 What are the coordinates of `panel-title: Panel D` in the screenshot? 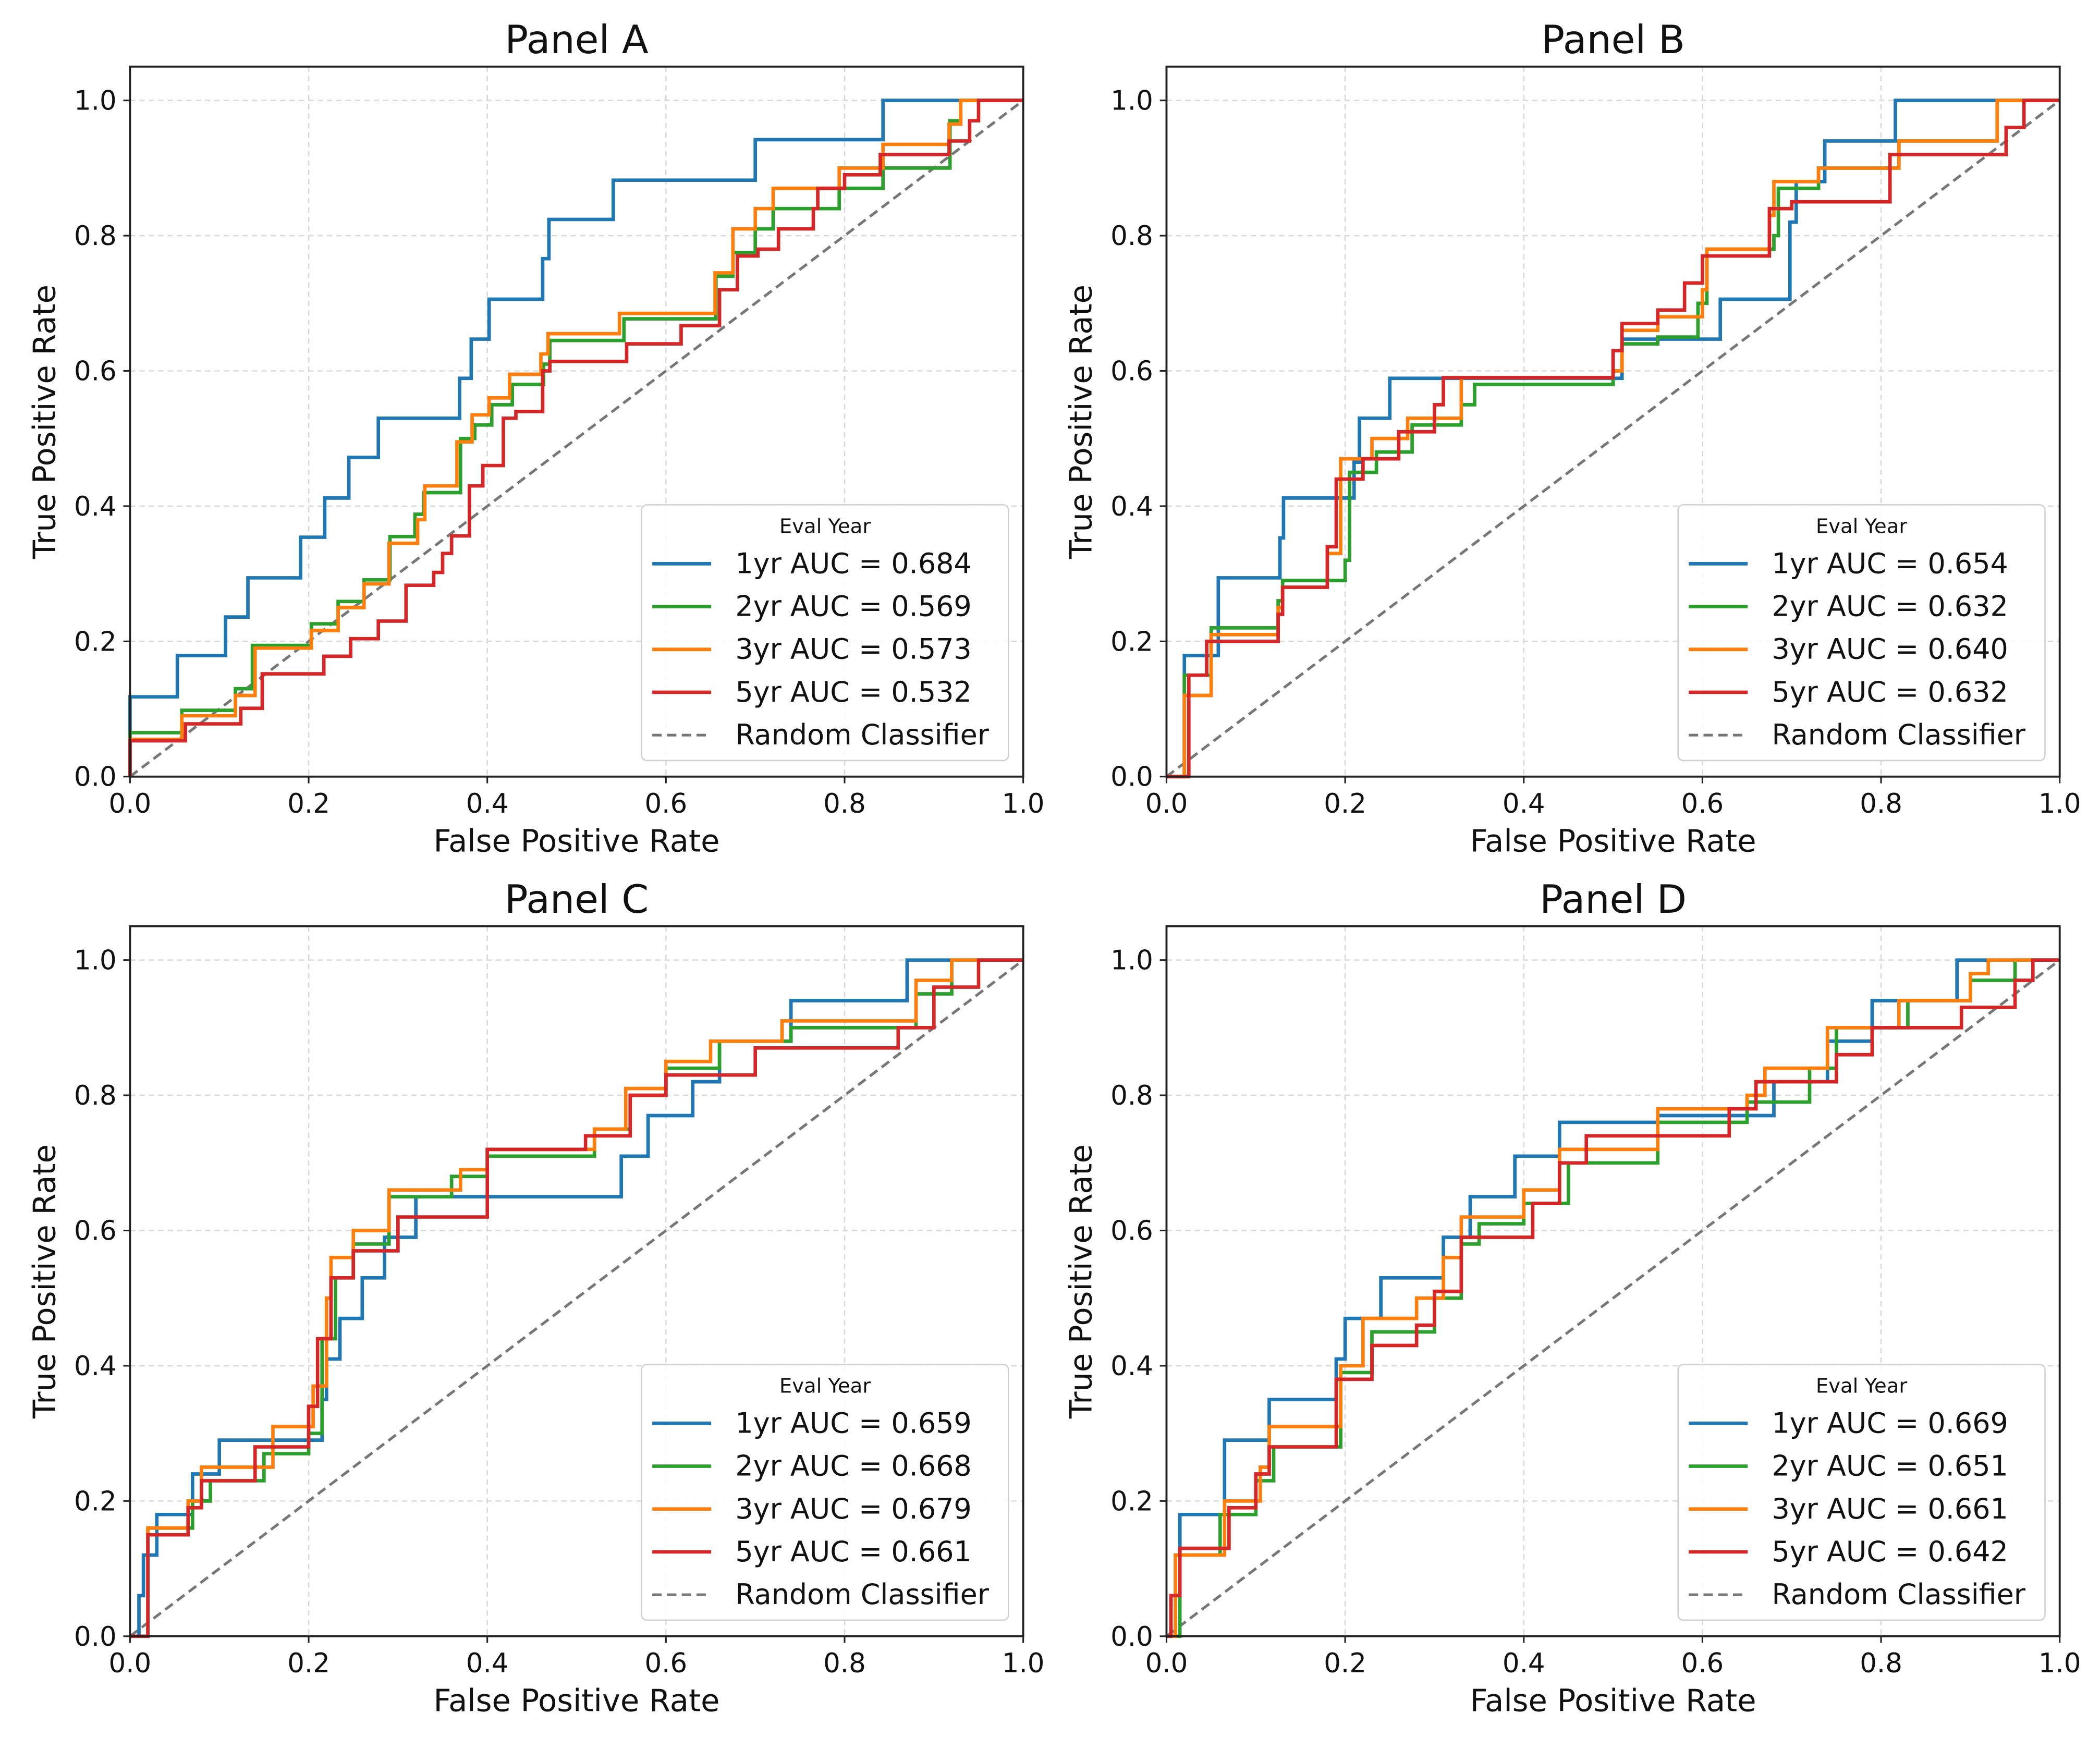 It's located at (1614, 899).